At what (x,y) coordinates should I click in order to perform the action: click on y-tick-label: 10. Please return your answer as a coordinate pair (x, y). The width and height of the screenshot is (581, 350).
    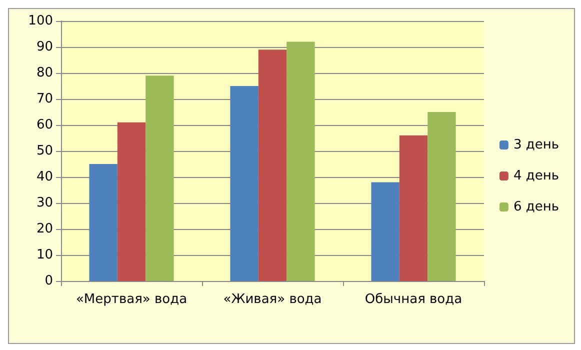
    Looking at the image, I should click on (44, 255).